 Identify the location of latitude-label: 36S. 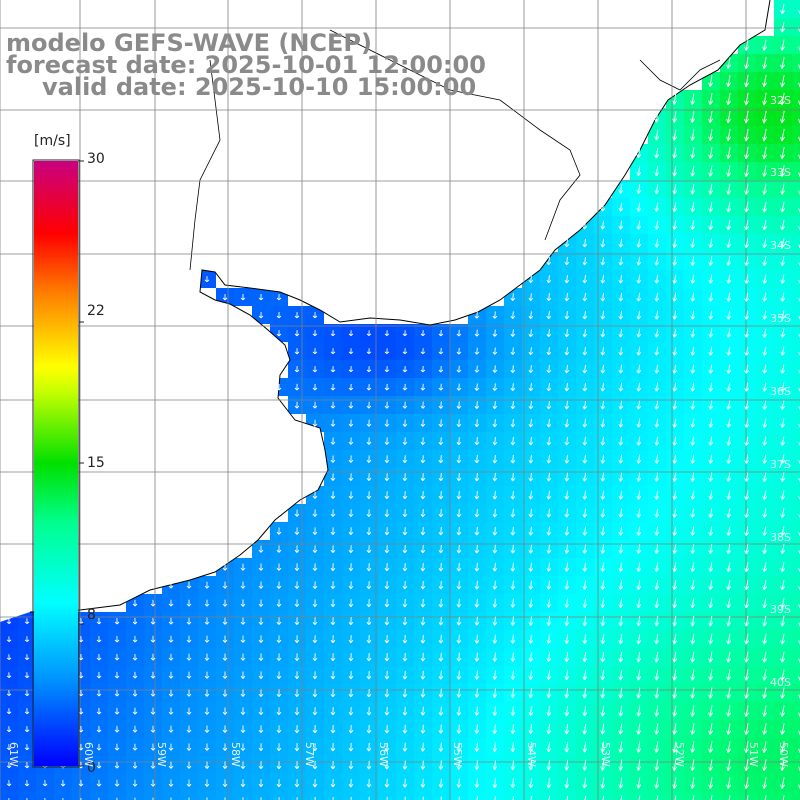
(780, 391).